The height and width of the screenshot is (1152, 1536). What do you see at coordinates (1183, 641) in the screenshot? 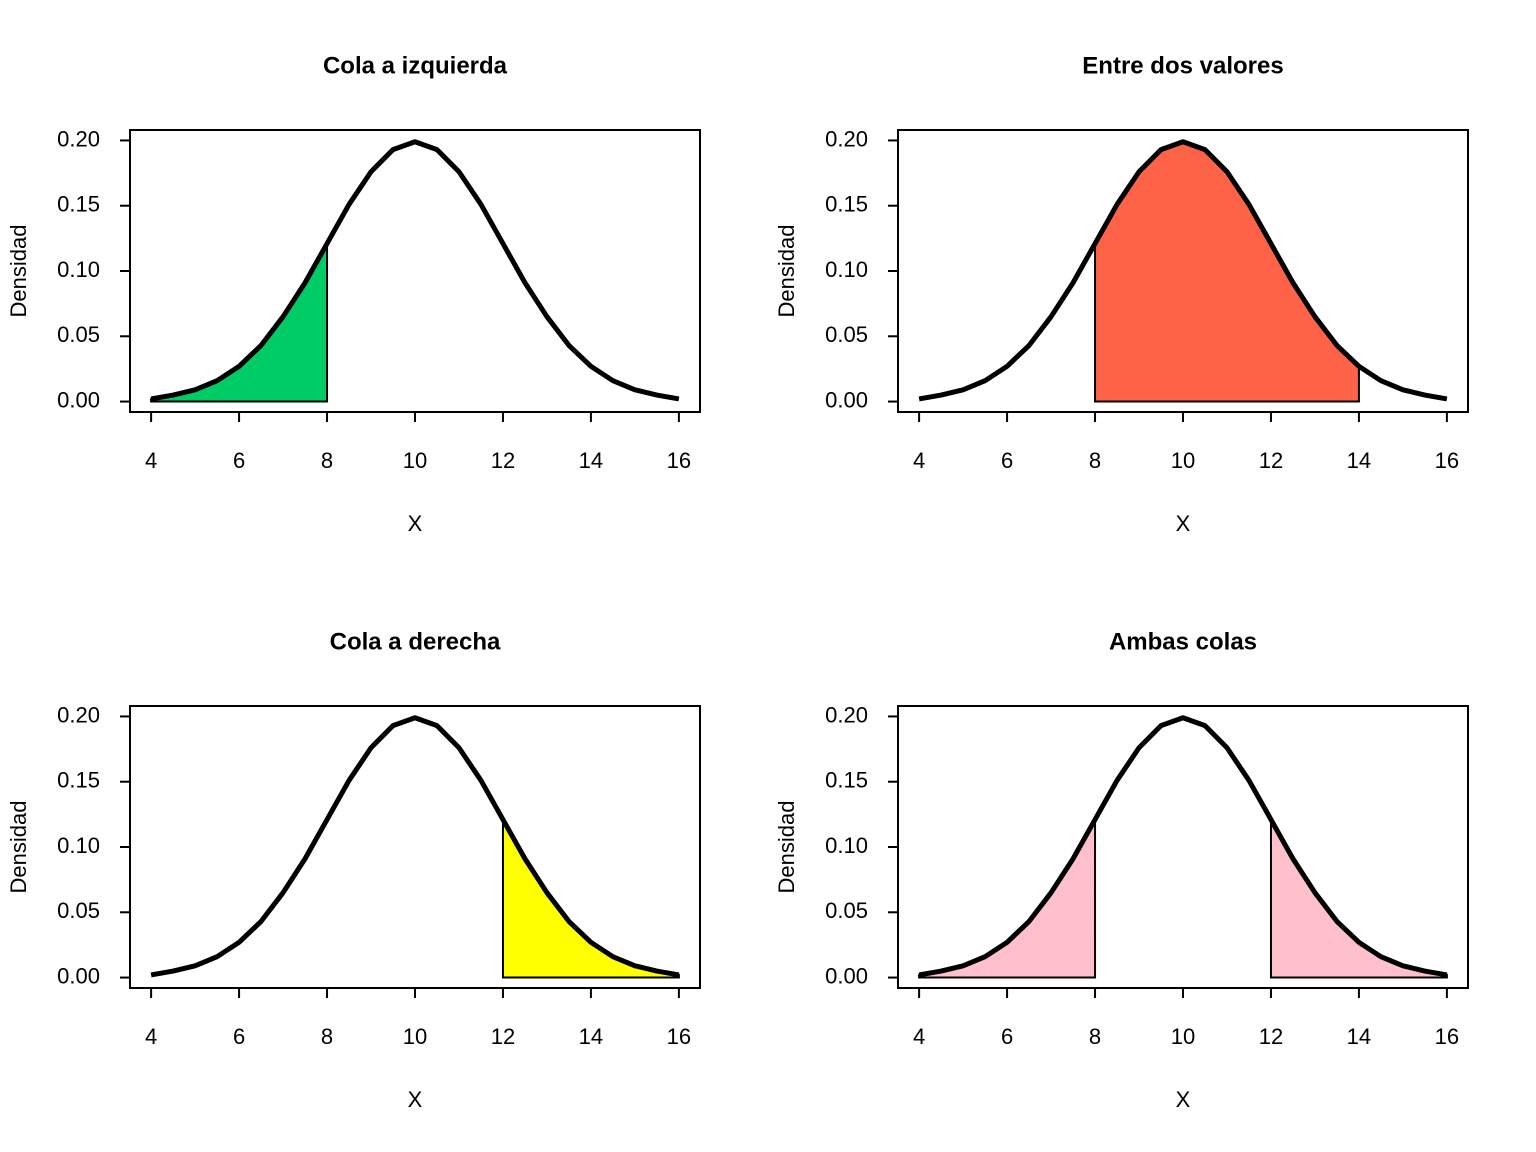
I see `panel-title: Ambas colas` at bounding box center [1183, 641].